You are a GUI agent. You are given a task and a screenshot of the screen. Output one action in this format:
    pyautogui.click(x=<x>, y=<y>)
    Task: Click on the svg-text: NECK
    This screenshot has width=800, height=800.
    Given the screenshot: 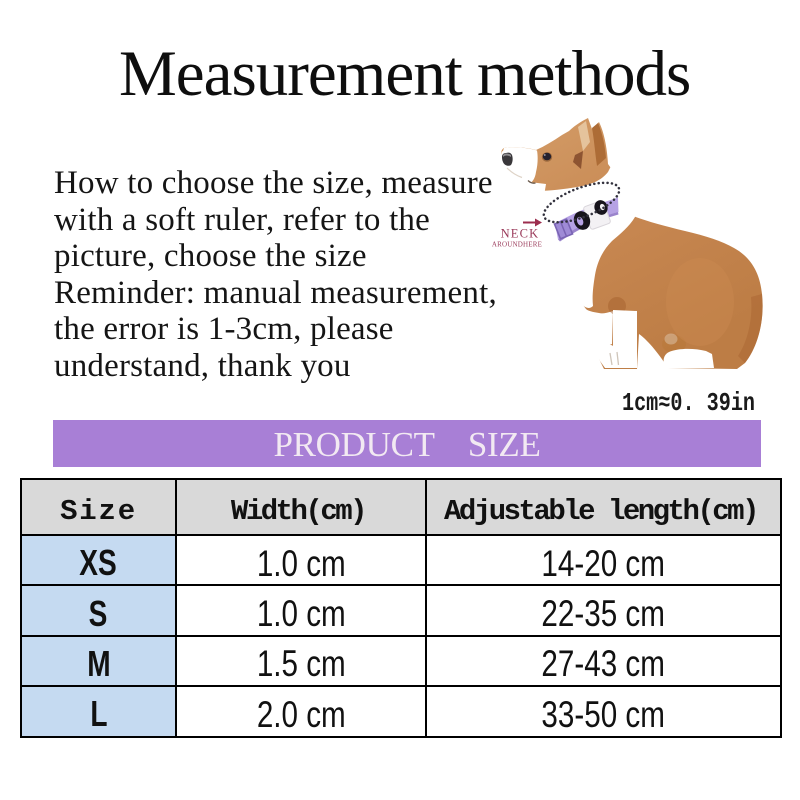 What is the action you would take?
    pyautogui.click(x=520, y=234)
    